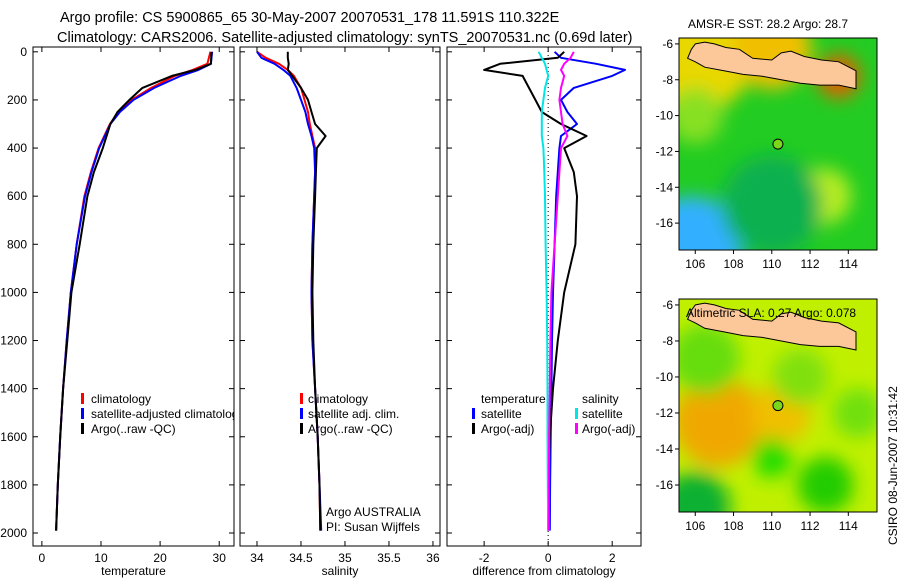 Image resolution: width=900 pixels, height=585 pixels. What do you see at coordinates (353, 414) in the screenshot?
I see `legend-label: satellite adj. clim.` at bounding box center [353, 414].